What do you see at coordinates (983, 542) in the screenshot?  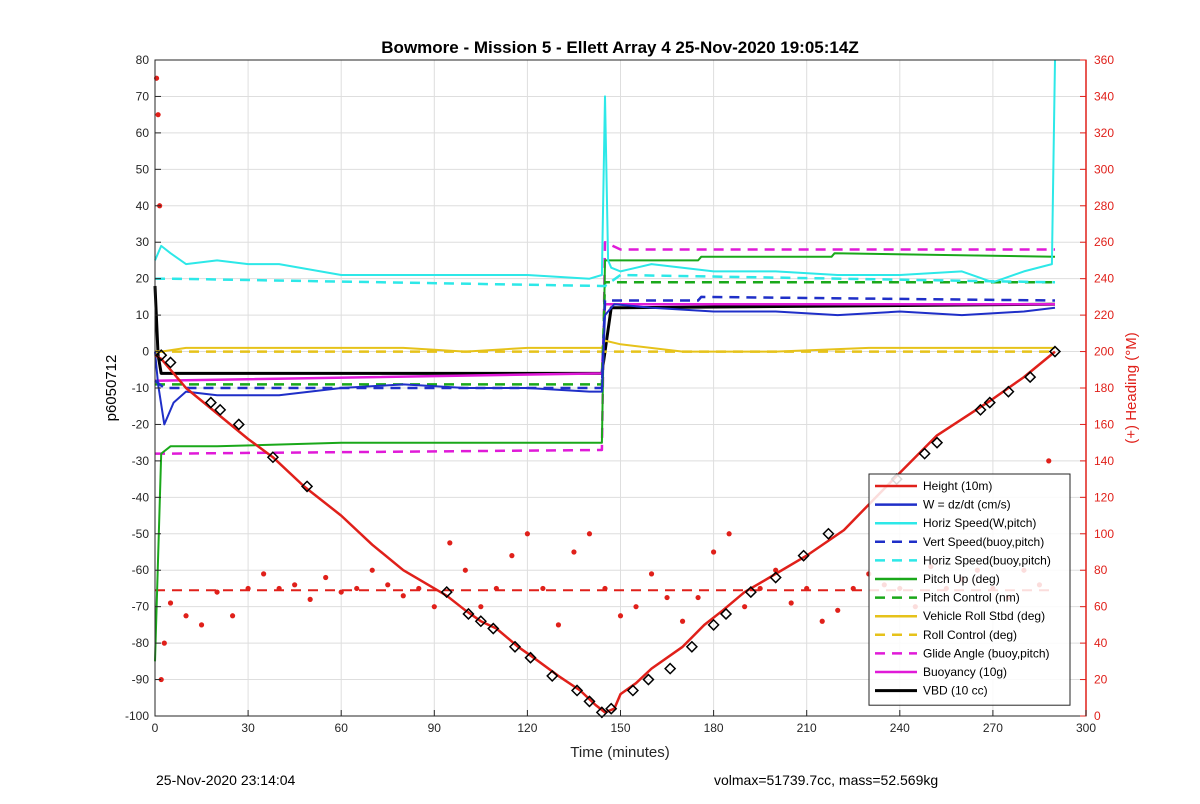 I see `legend-label: Vert Speed(buoy,pitch)` at bounding box center [983, 542].